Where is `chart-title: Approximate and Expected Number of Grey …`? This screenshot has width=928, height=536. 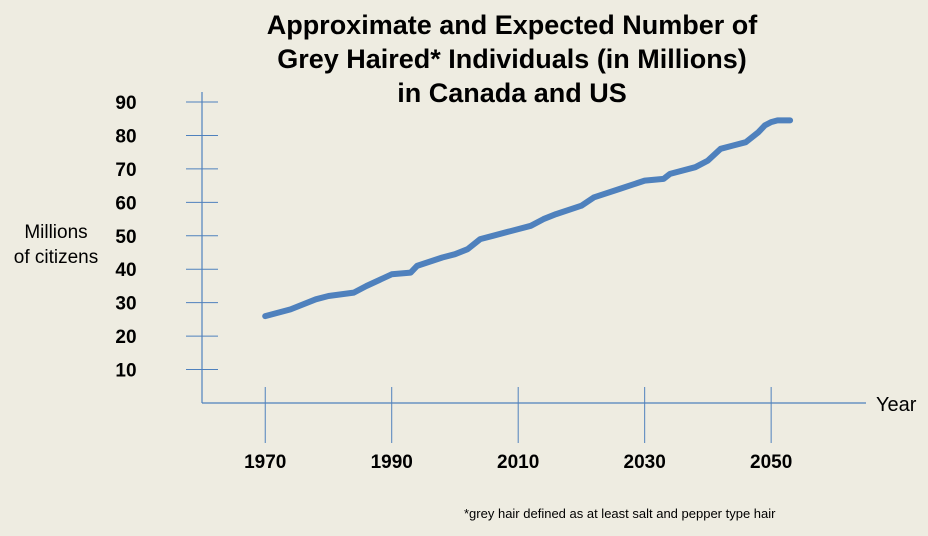
chart-title: Approximate and Expected Number of Grey … is located at coordinates (512, 59).